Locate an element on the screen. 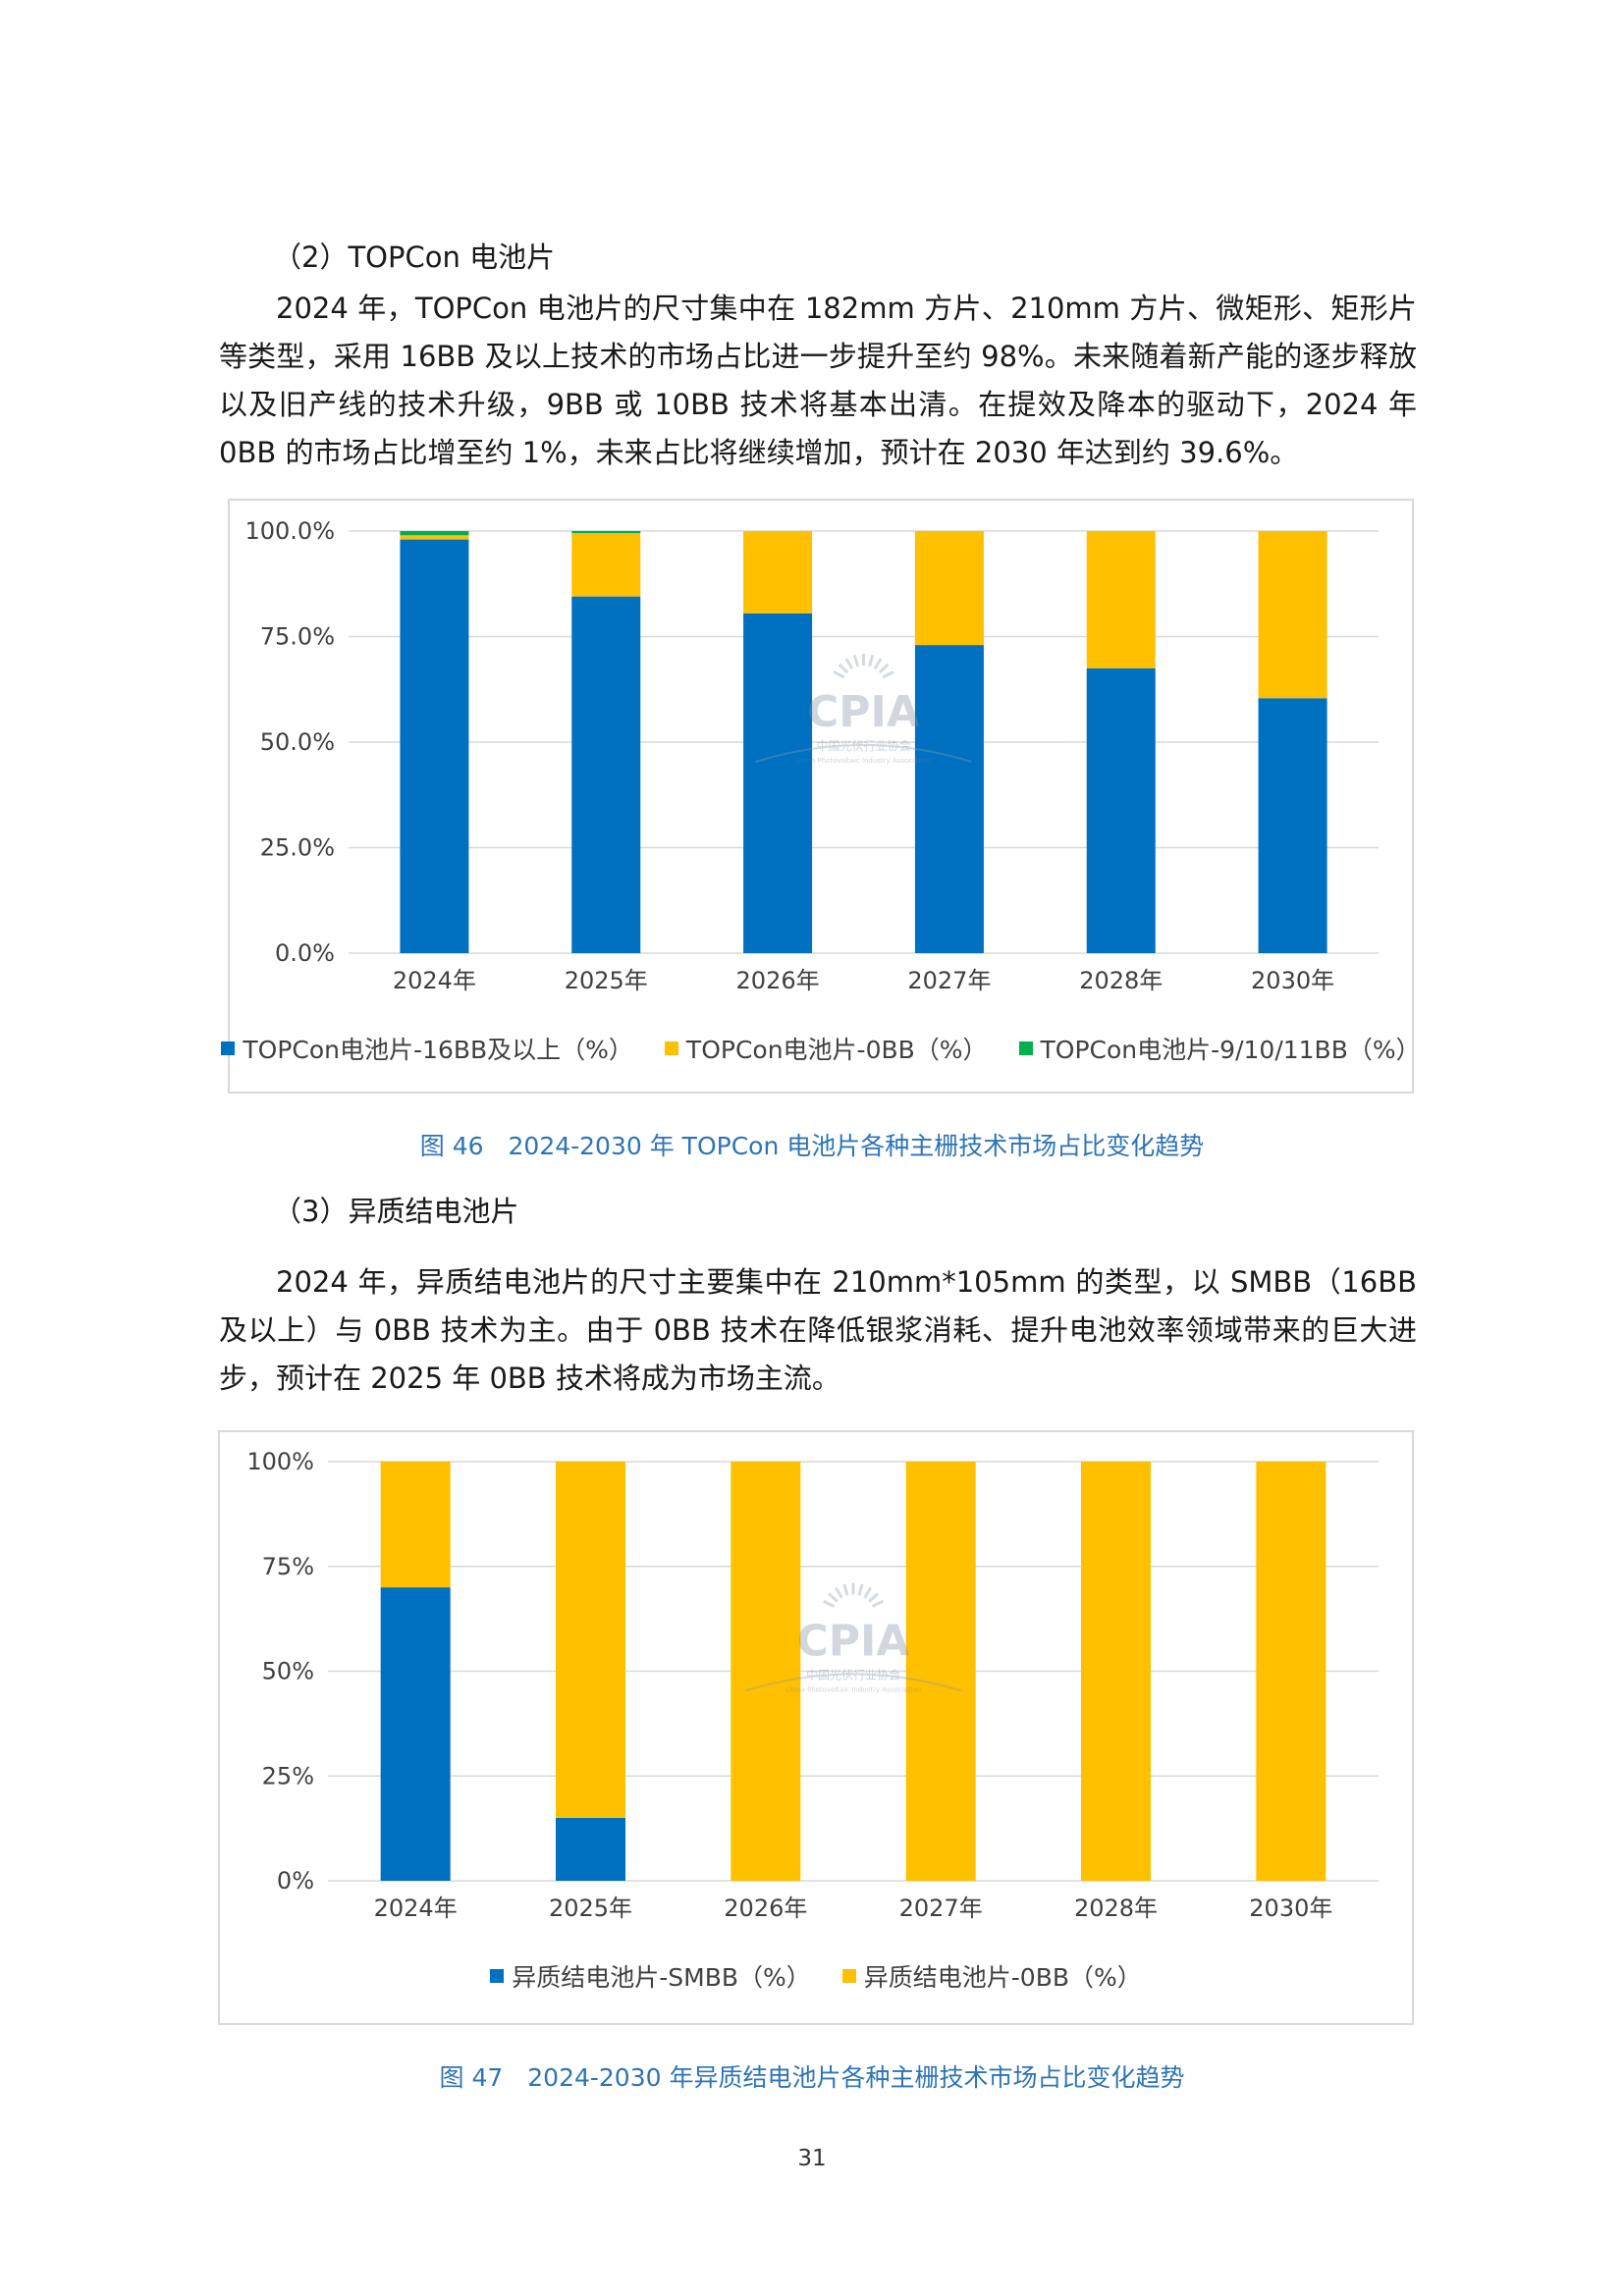 This screenshot has height=2296, width=1624. y-tick-label: 25.0% is located at coordinates (297, 848).